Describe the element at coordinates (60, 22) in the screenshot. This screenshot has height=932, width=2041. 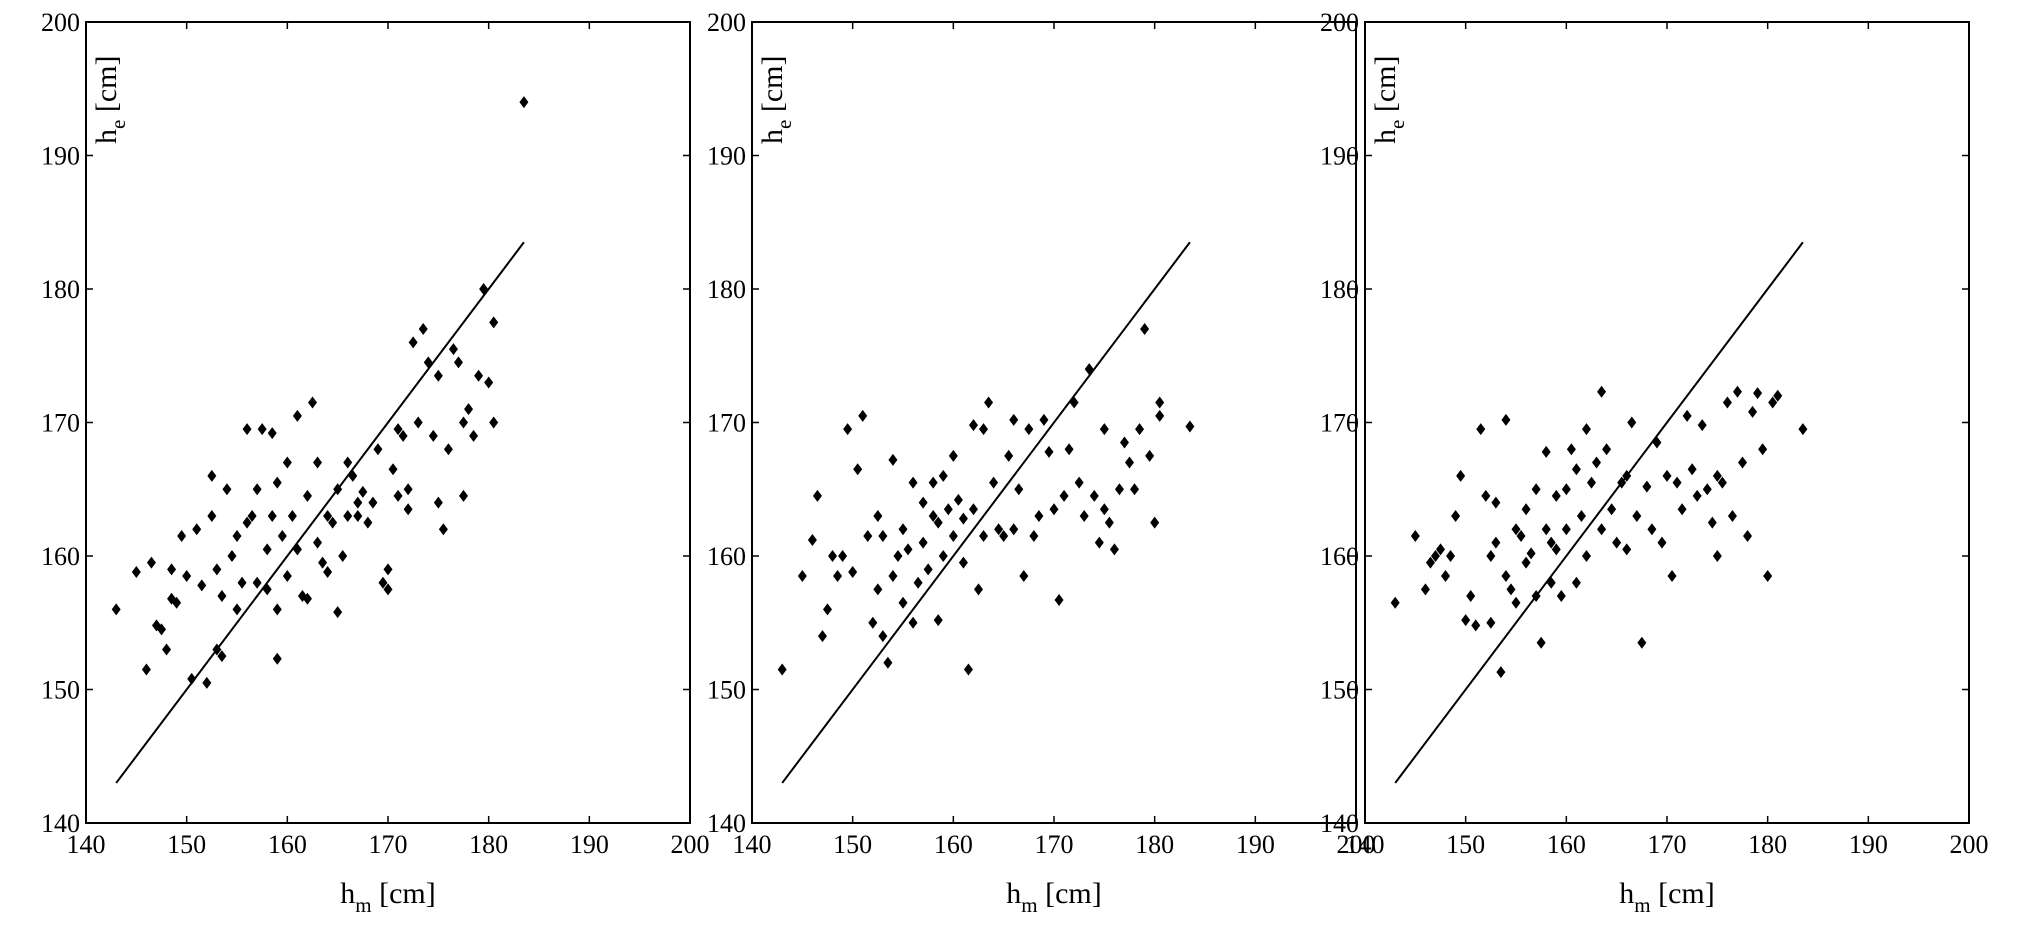
I see `y-tick-label: 200` at that location.